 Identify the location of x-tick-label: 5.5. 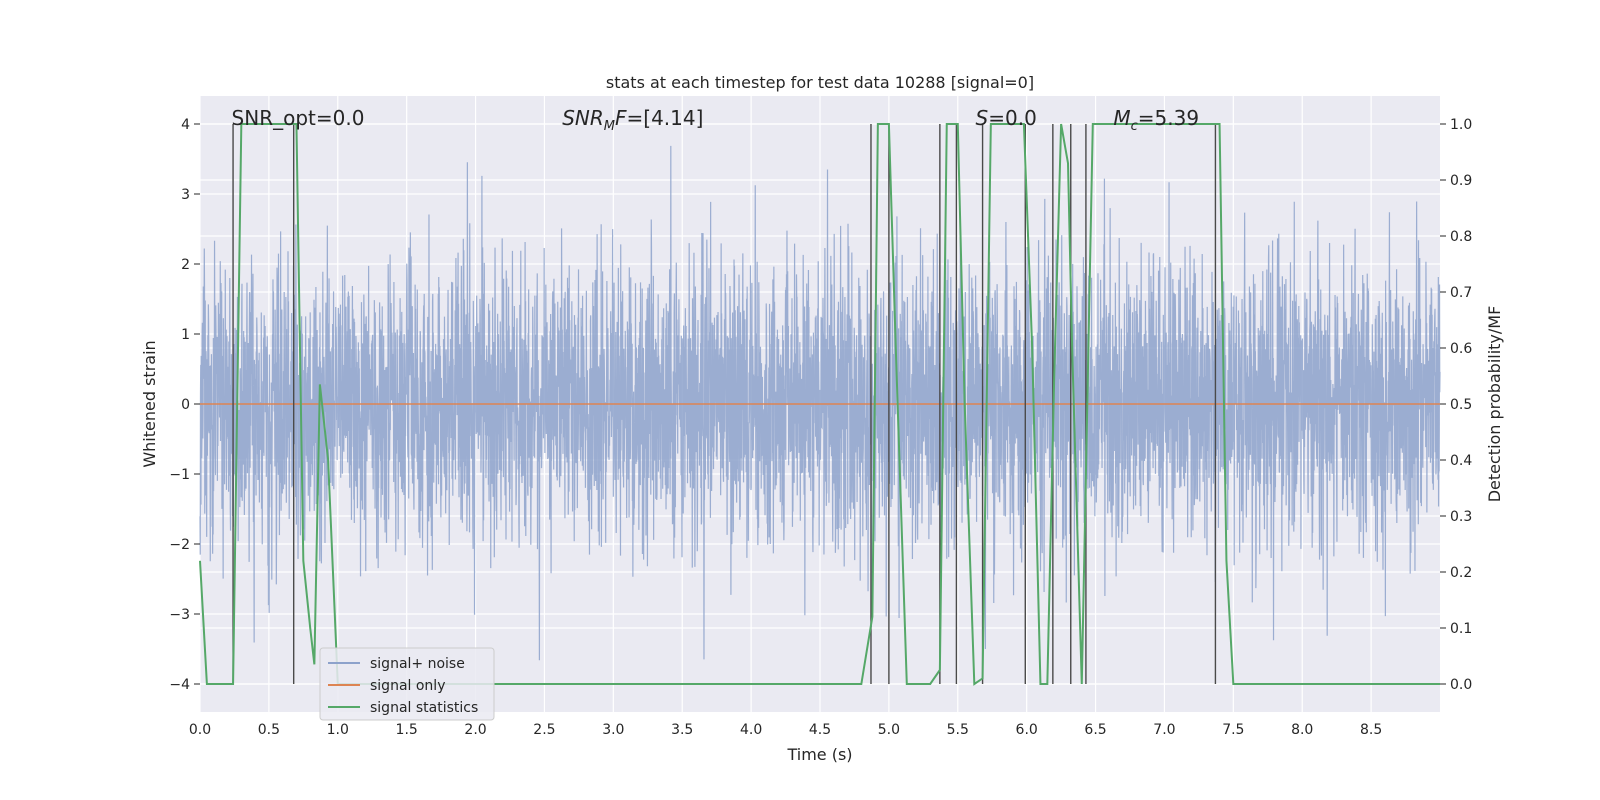
(958, 730).